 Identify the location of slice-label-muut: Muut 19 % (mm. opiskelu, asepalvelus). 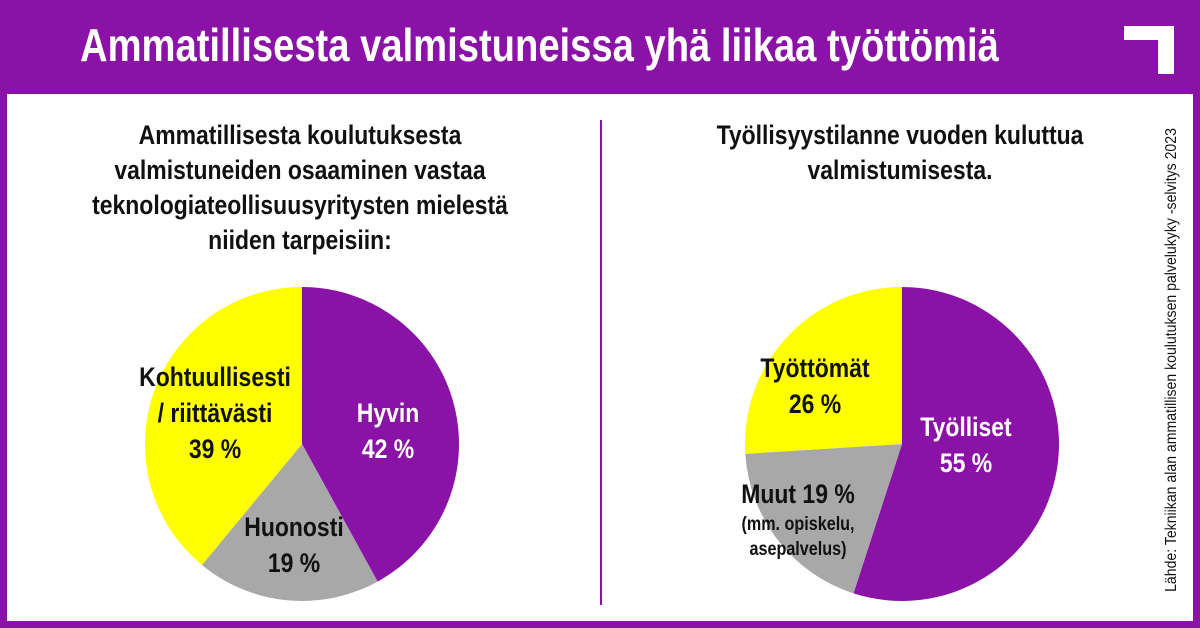
(798, 519).